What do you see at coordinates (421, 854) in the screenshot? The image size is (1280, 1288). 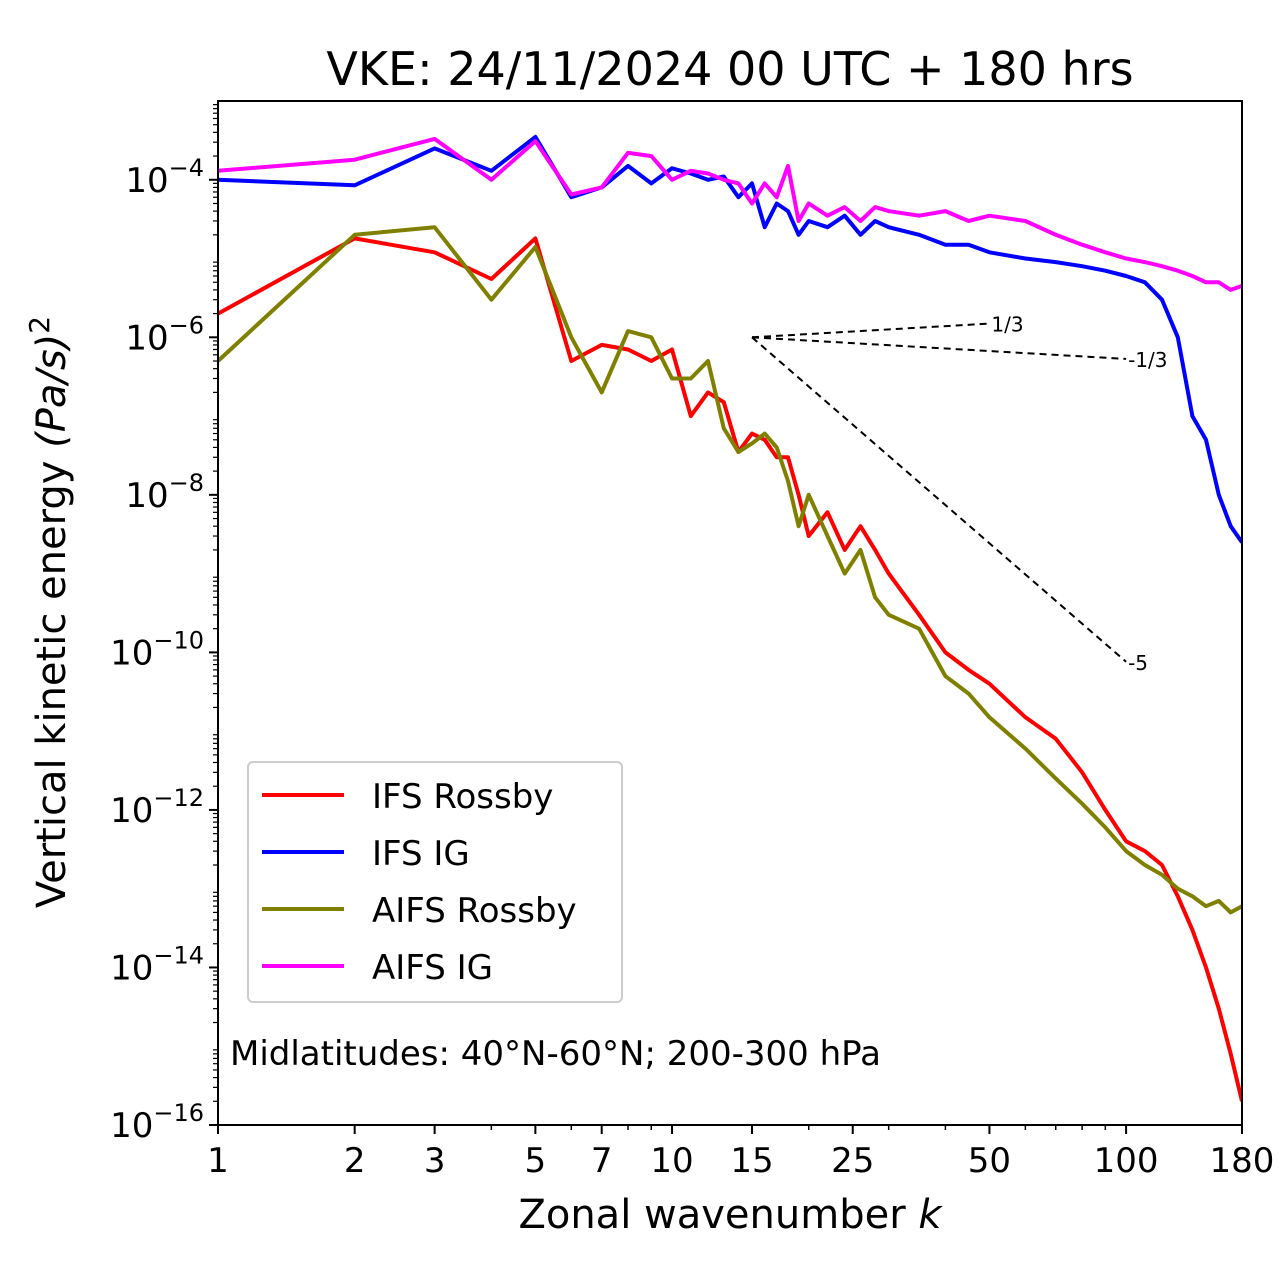 I see `legend-label: IFS IG` at bounding box center [421, 854].